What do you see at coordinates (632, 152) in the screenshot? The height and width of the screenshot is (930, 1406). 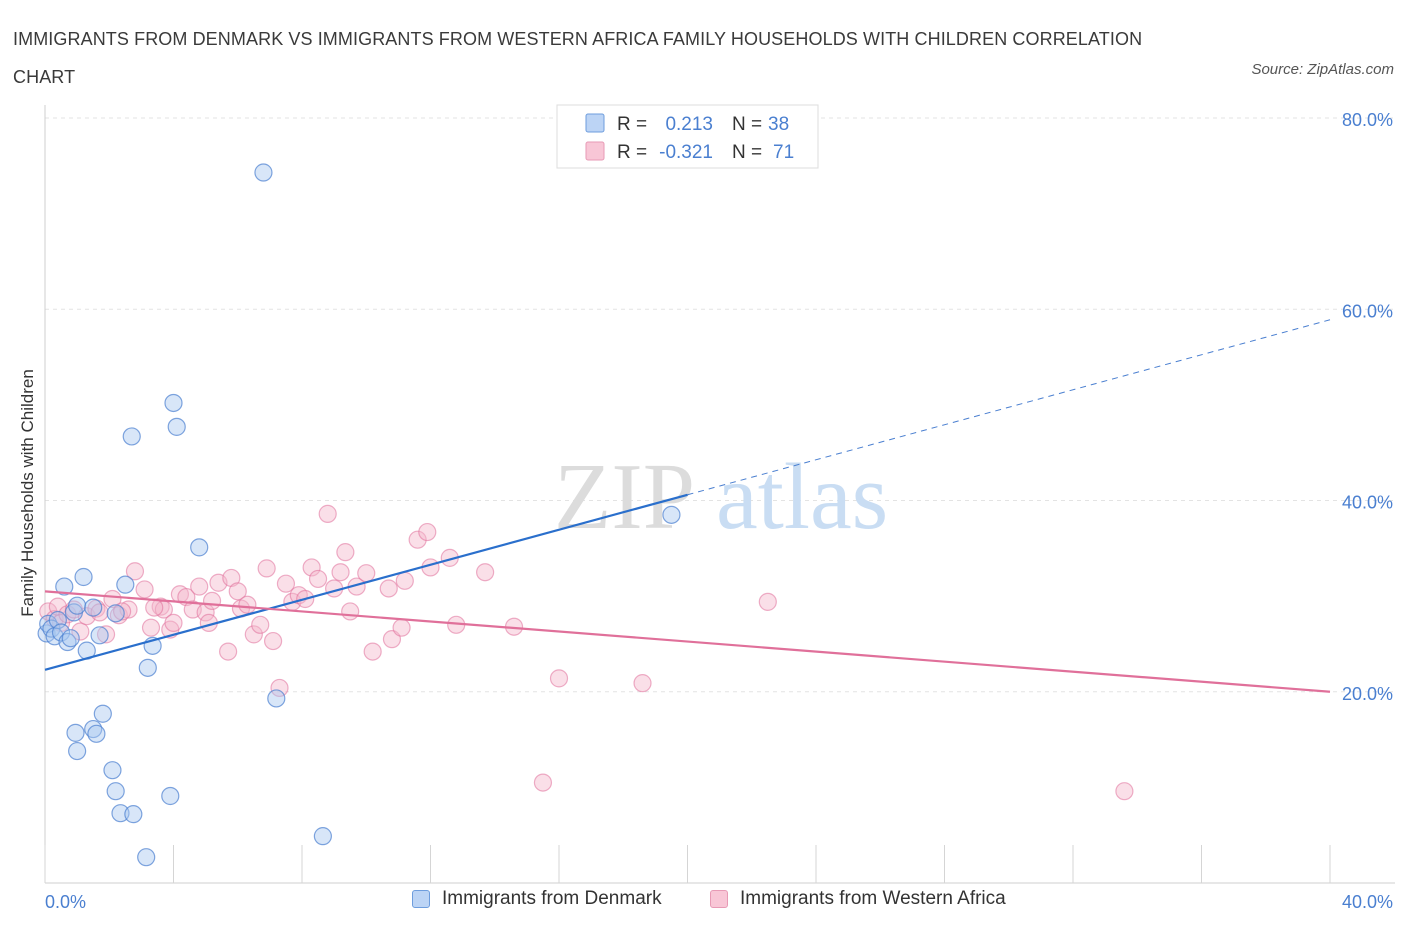 I see `legend-r-label-2: R =` at bounding box center [632, 152].